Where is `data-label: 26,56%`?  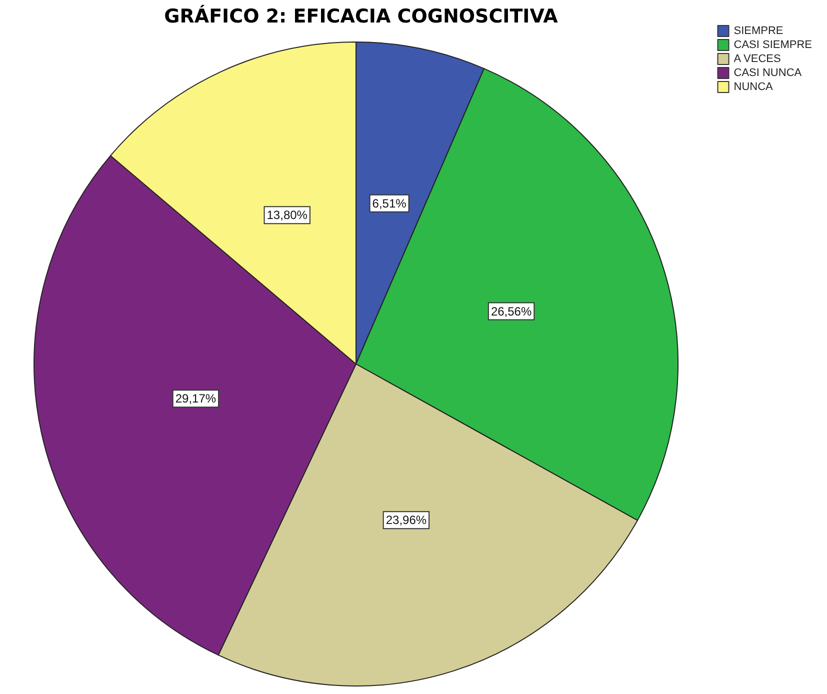
data-label: 26,56% is located at coordinates (511, 311).